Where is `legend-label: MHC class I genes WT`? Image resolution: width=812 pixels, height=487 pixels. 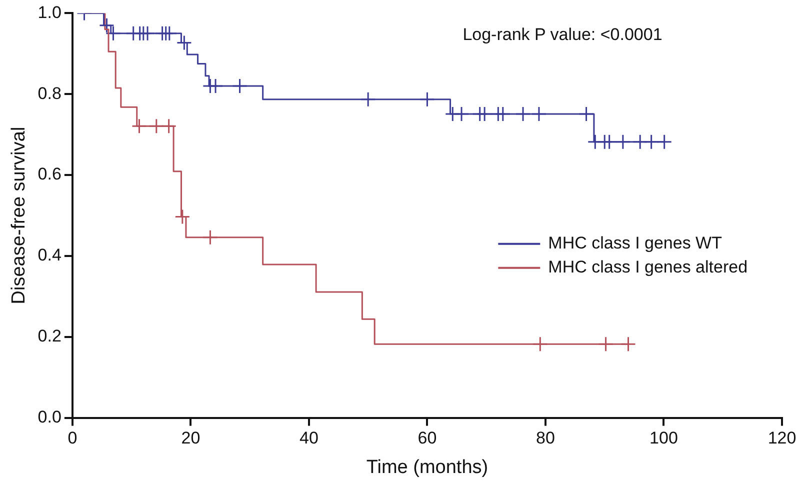
legend-label: MHC class I genes WT is located at coordinates (635, 243).